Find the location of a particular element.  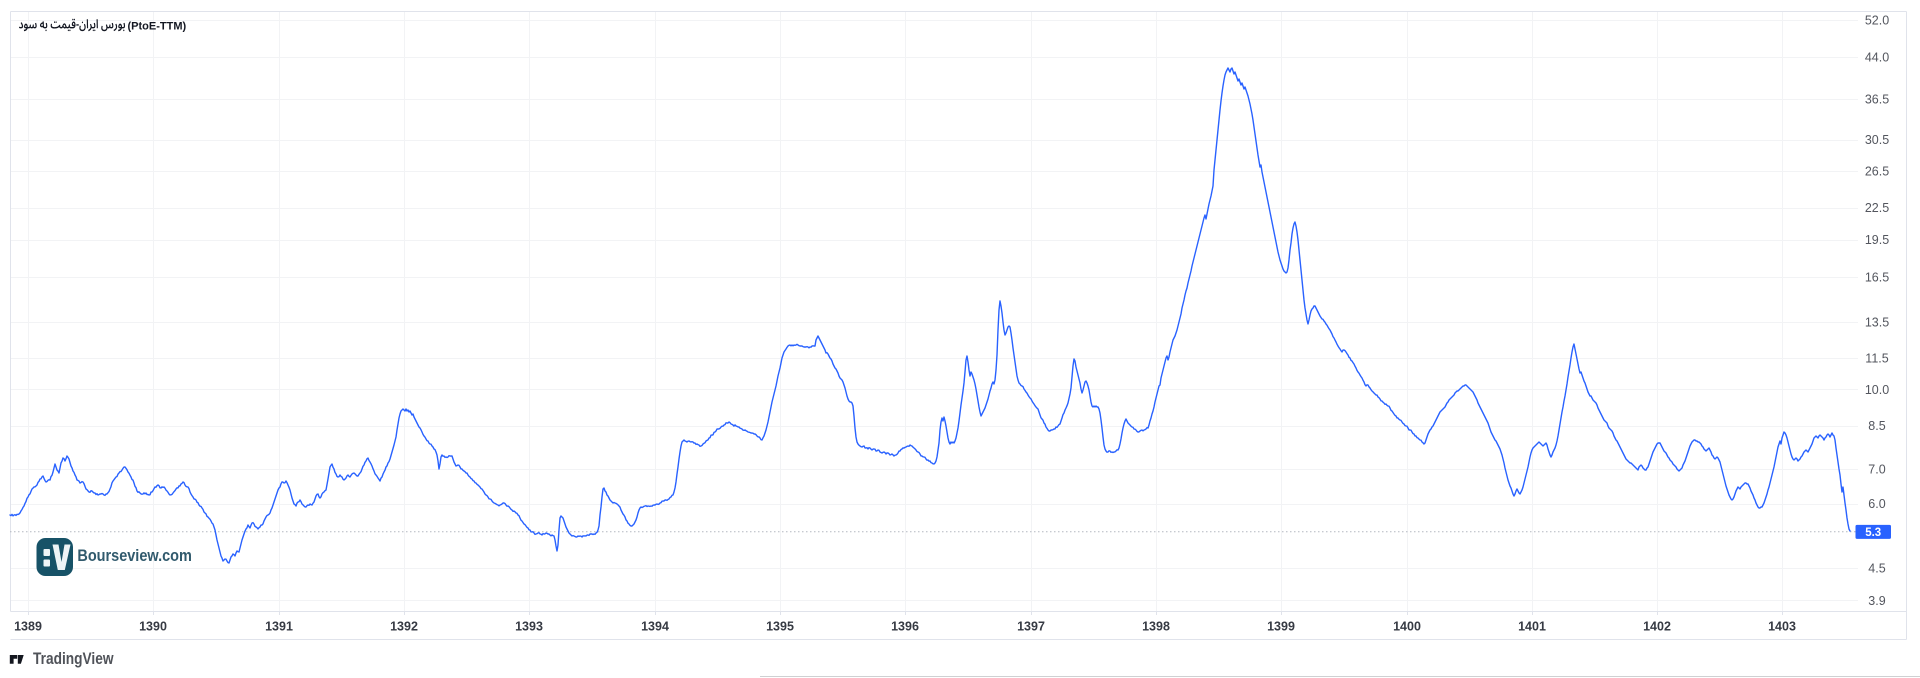

svg-text: 5.3 is located at coordinates (1873, 533).